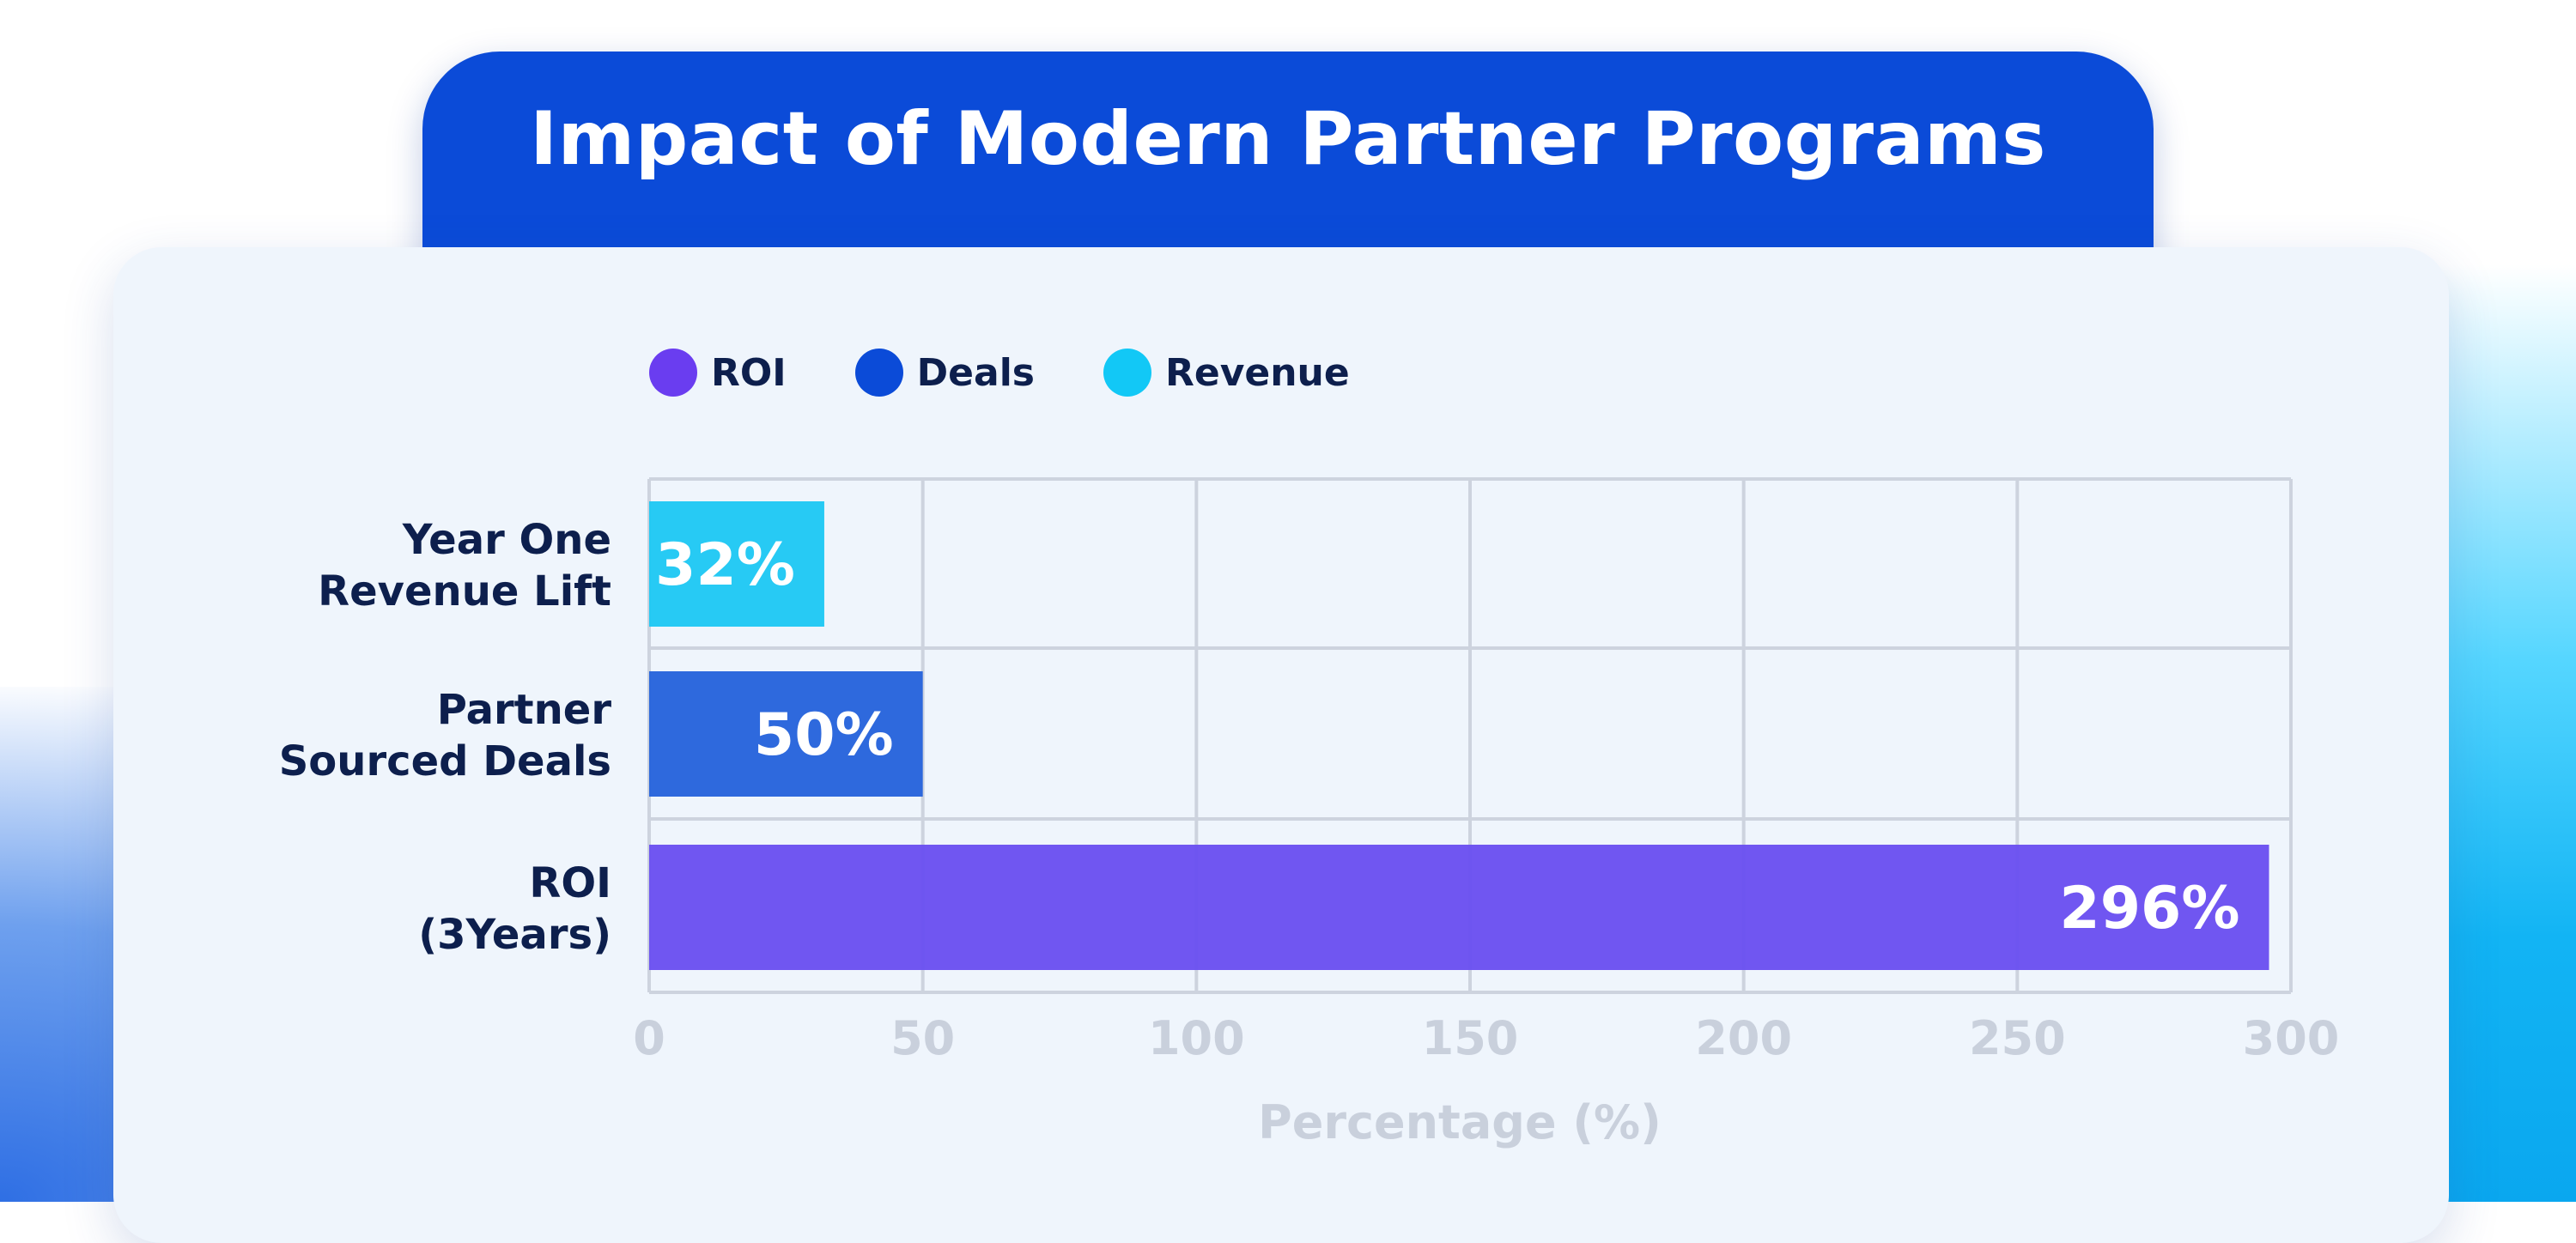 The width and height of the screenshot is (2576, 1243). What do you see at coordinates (725, 565) in the screenshot?
I see `bar-value-label: 32%` at bounding box center [725, 565].